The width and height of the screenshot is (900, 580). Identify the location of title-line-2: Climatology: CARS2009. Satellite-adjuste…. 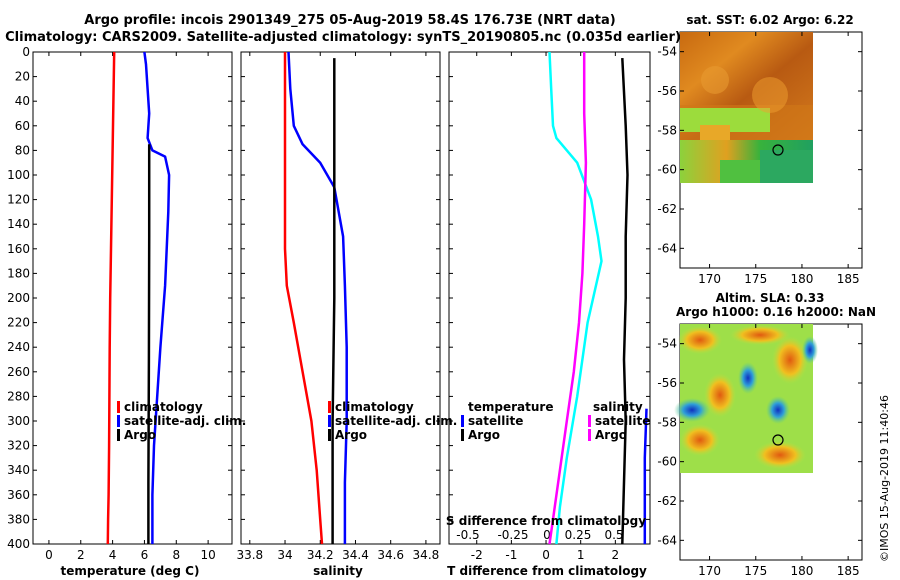
(343, 37).